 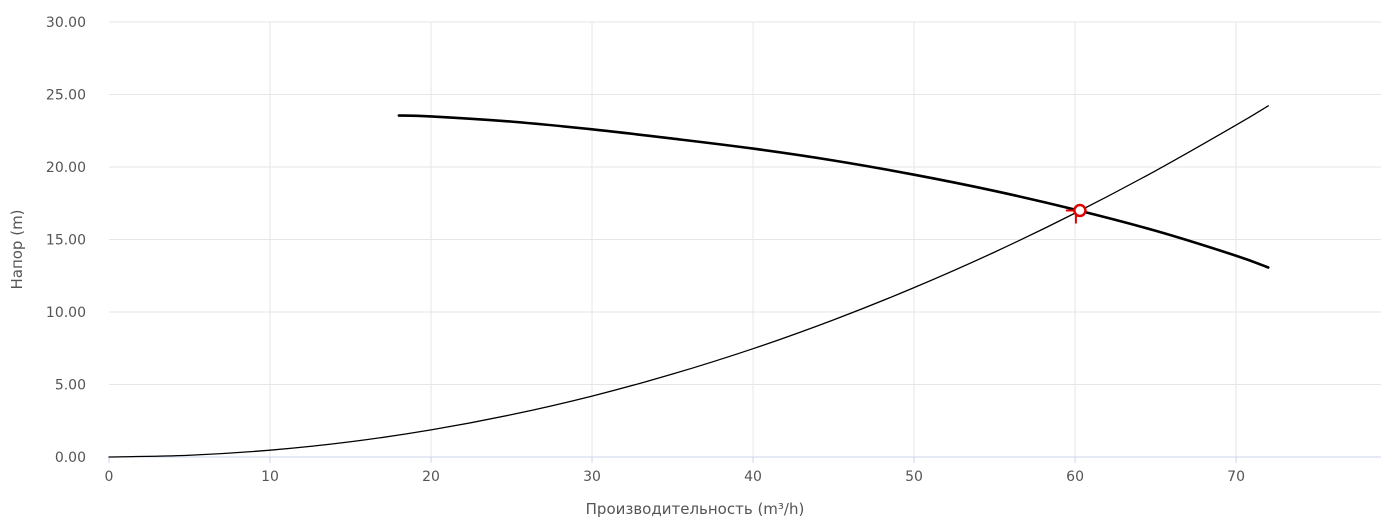 I want to click on operating-point-marker, so click(x=1080, y=210).